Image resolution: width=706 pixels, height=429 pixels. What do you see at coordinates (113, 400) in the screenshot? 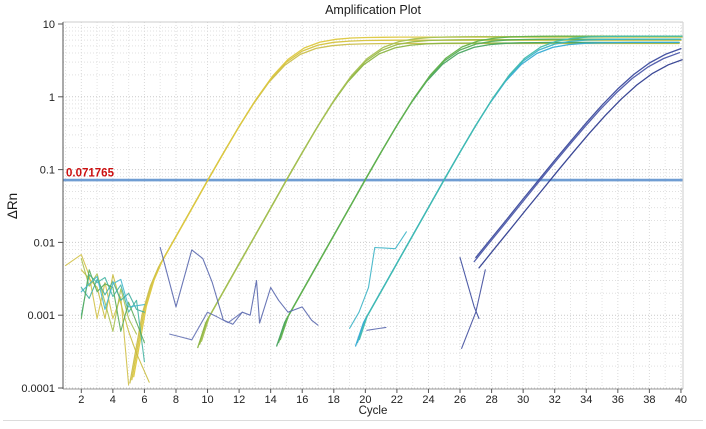
I see `x-tick-label: 4` at bounding box center [113, 400].